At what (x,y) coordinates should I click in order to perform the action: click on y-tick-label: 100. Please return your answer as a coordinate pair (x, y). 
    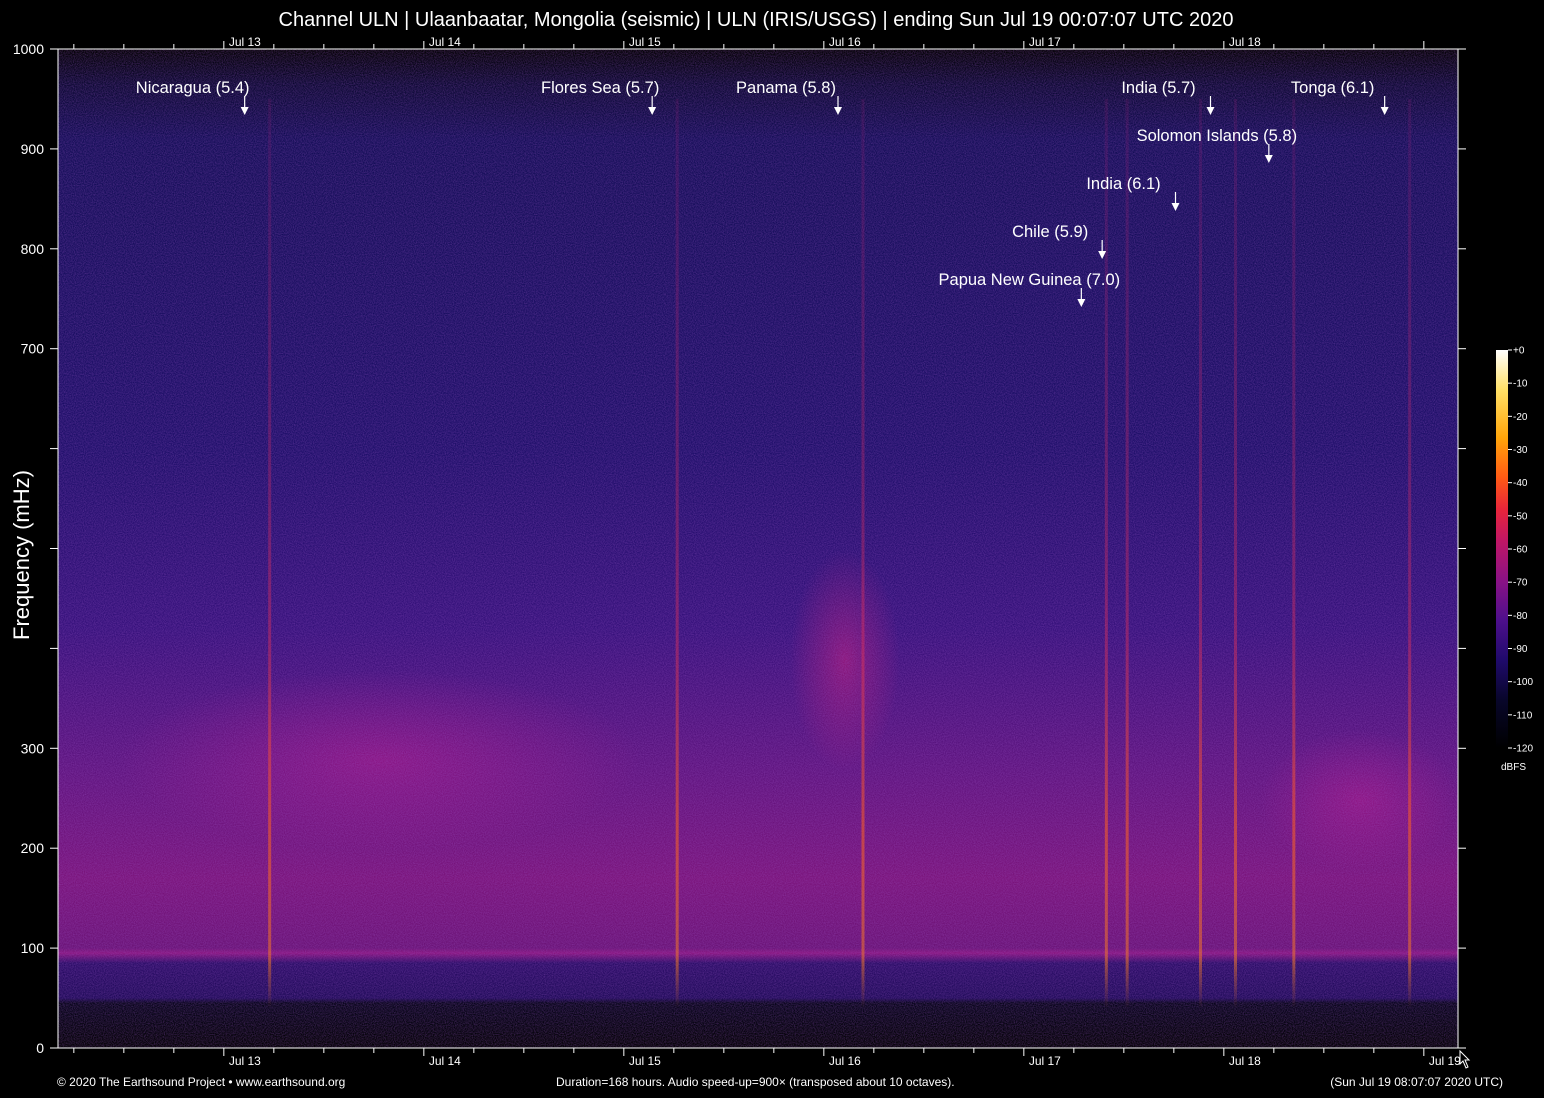
    Looking at the image, I should click on (33, 948).